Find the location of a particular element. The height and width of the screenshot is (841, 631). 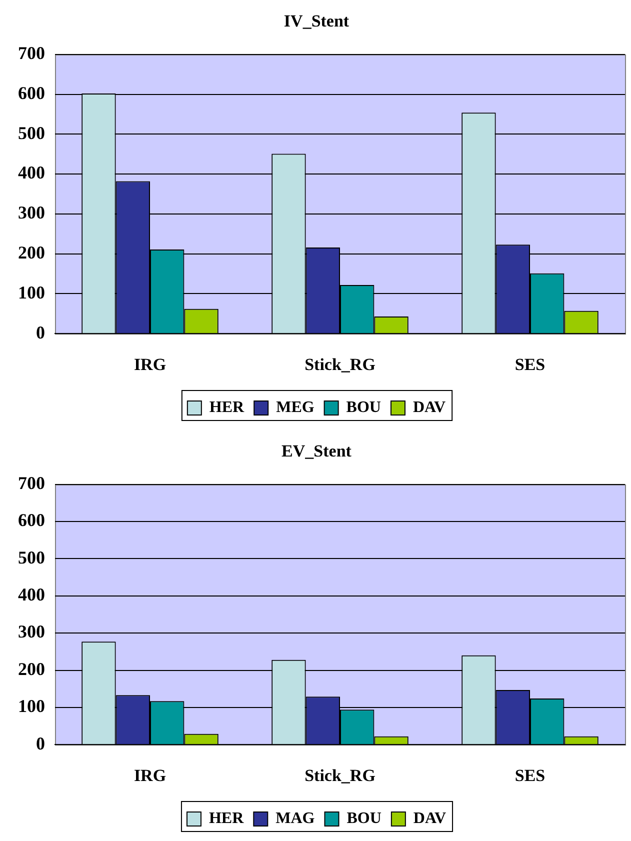

chart-title: IV_Stent is located at coordinates (317, 21).